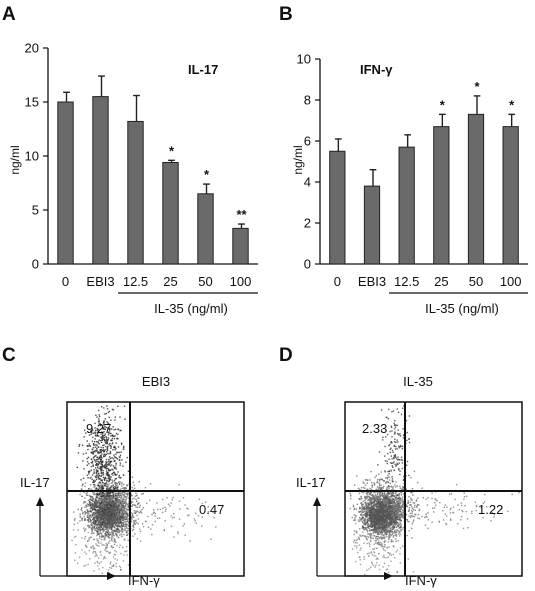  What do you see at coordinates (155, 489) in the screenshot?
I see `flow-c-frame` at bounding box center [155, 489].